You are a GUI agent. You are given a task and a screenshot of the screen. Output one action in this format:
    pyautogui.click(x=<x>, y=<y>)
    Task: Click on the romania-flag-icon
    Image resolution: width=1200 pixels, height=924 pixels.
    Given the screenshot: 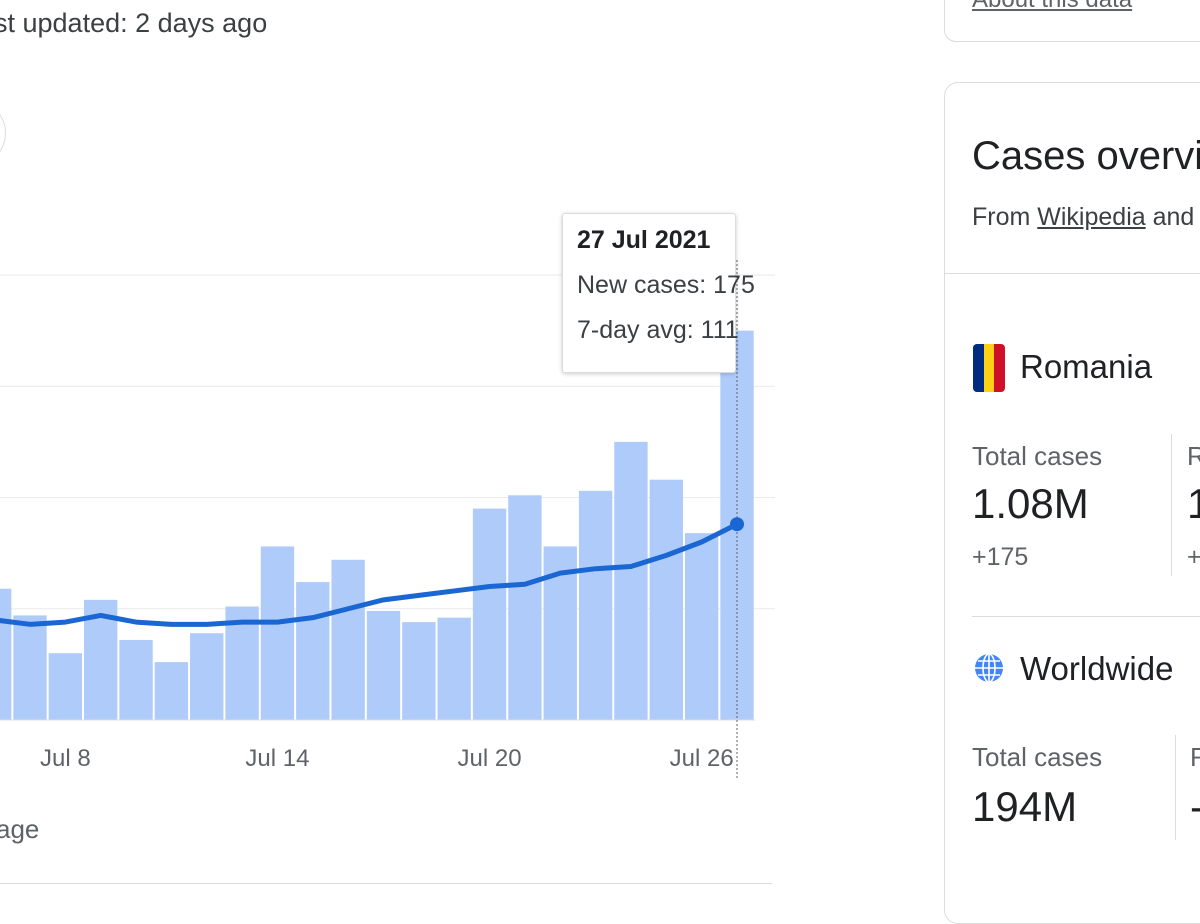 What is the action you would take?
    pyautogui.click(x=989, y=368)
    